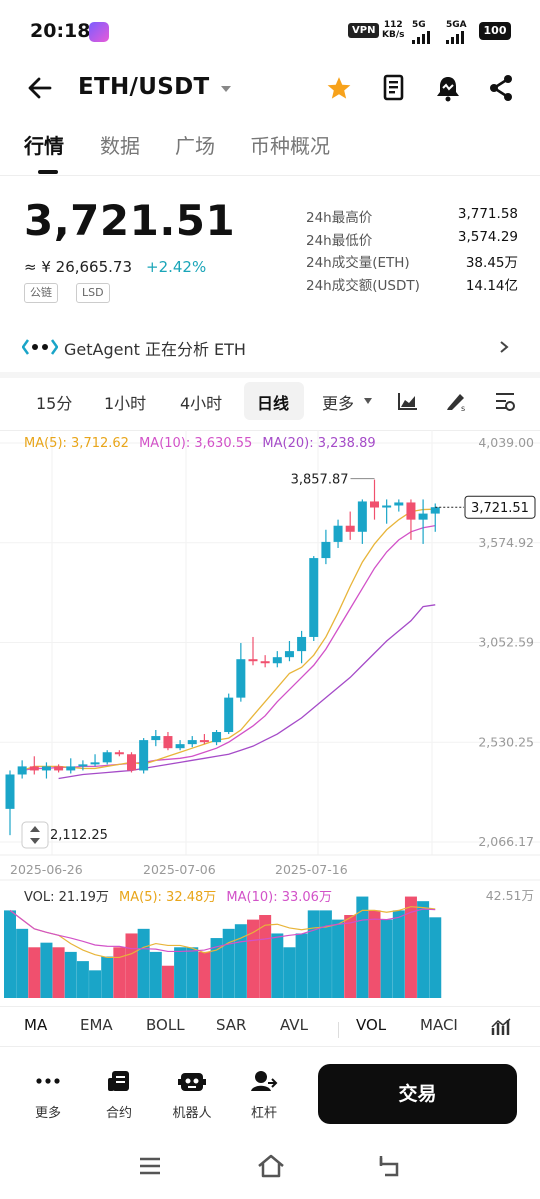 This screenshot has height=1199, width=540. I want to click on back-icon, so click(390, 1166).